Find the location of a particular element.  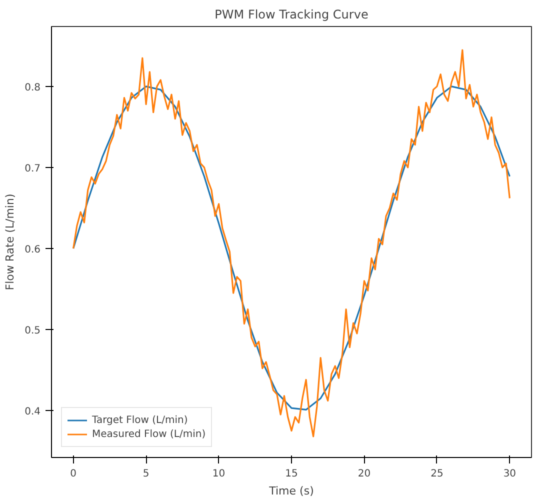

chart-title: PWM Flow Tracking Curve is located at coordinates (291, 15).